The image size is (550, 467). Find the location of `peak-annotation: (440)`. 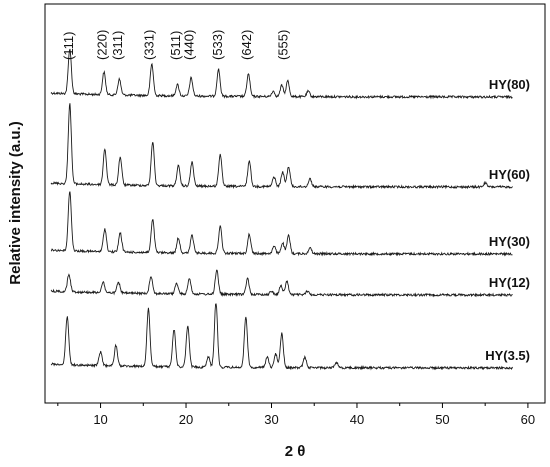

peak-annotation: (440) is located at coordinates (189, 45).